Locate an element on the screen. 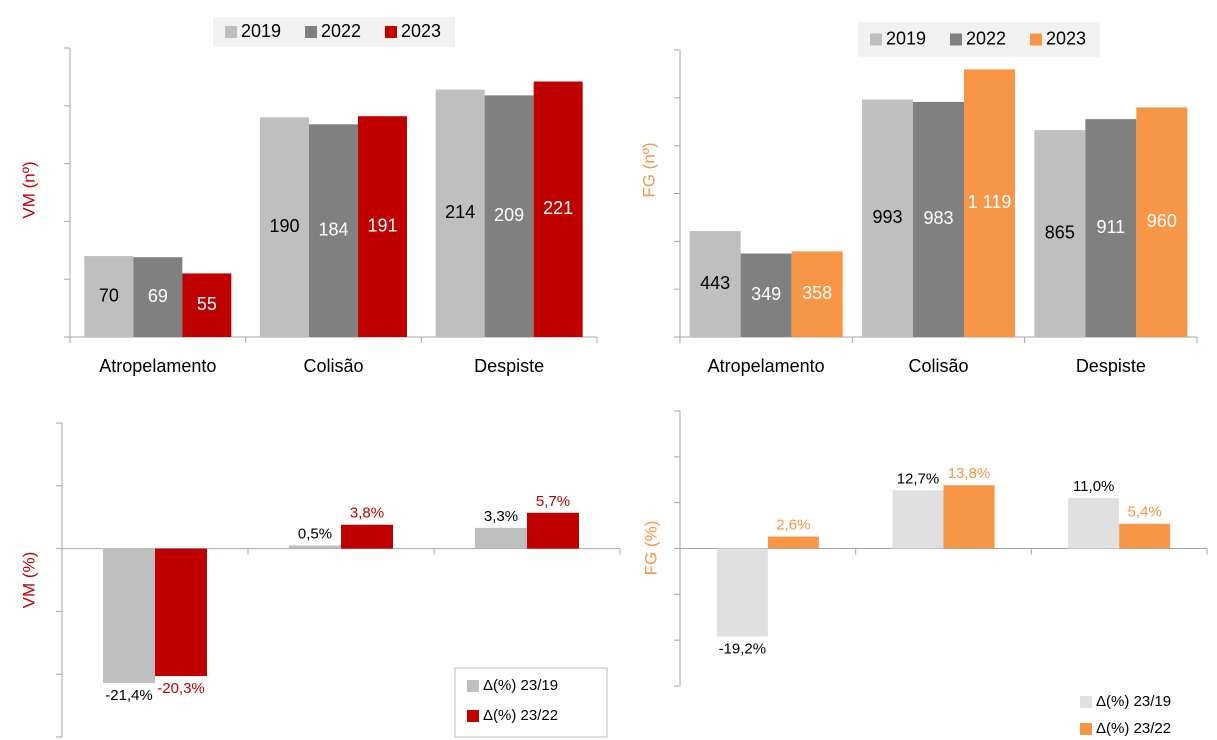  value-label: 993 is located at coordinates (887, 217).